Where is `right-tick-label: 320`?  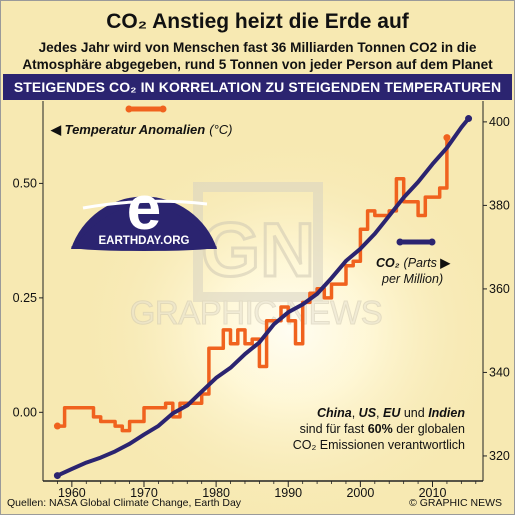
right-tick-label: 320 is located at coordinates (499, 456).